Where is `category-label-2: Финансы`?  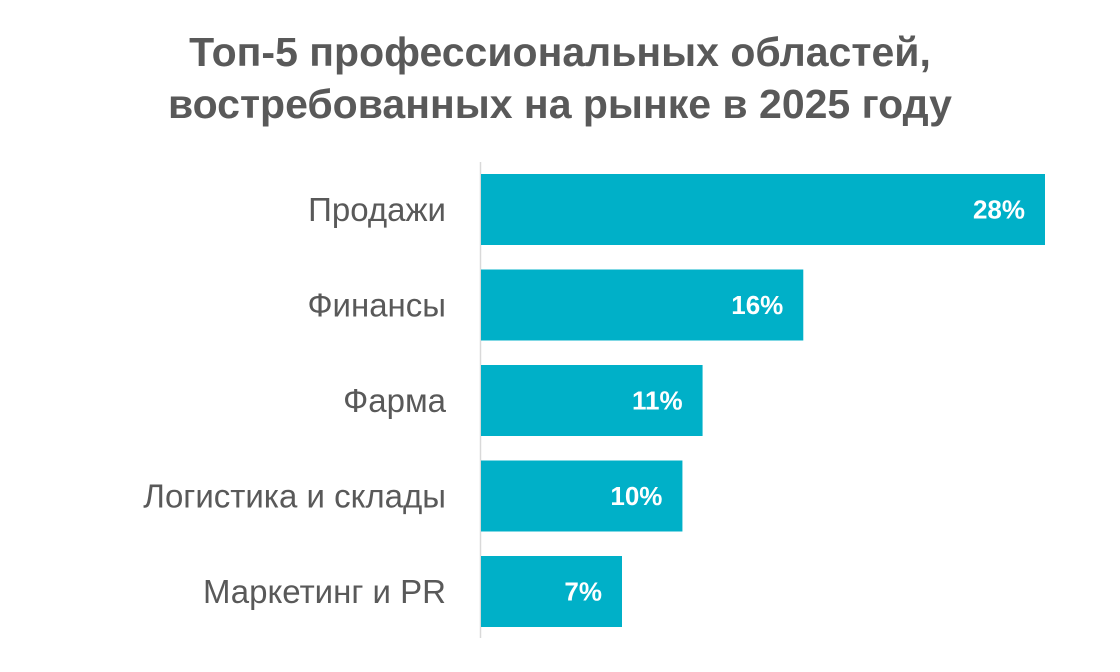
category-label-2: Финансы is located at coordinates (376, 305).